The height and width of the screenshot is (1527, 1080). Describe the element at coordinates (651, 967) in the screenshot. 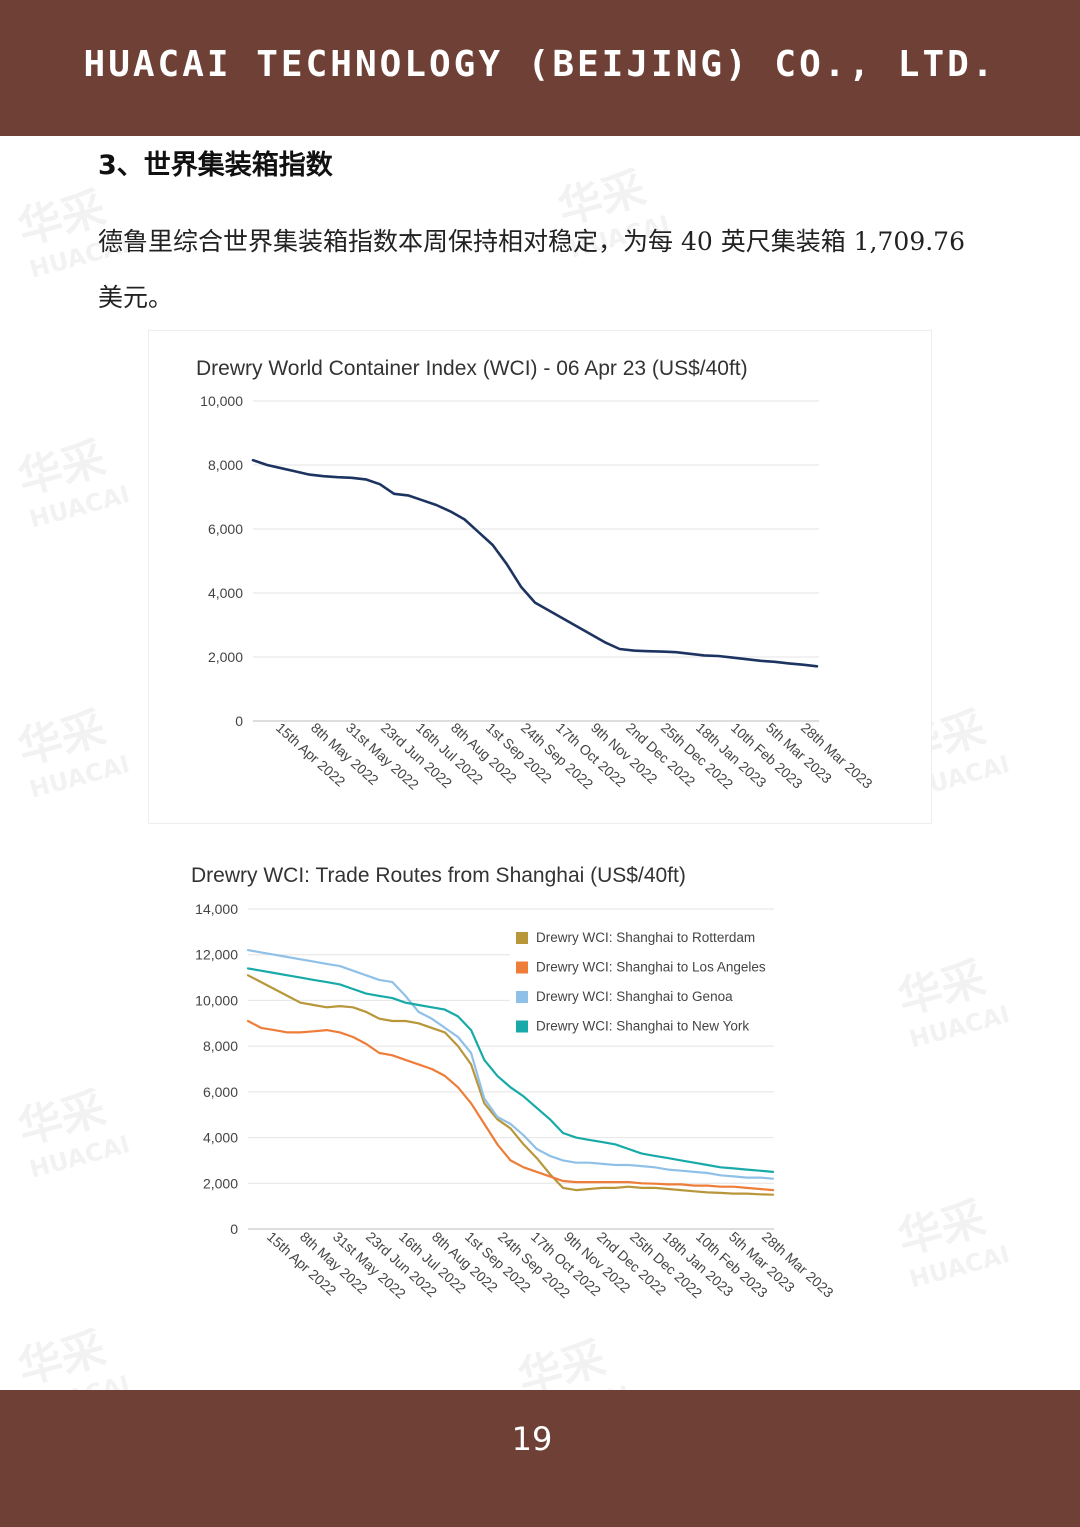

I see `legend-entry: Drewry WCI: Shanghai to Los Angeles` at that location.